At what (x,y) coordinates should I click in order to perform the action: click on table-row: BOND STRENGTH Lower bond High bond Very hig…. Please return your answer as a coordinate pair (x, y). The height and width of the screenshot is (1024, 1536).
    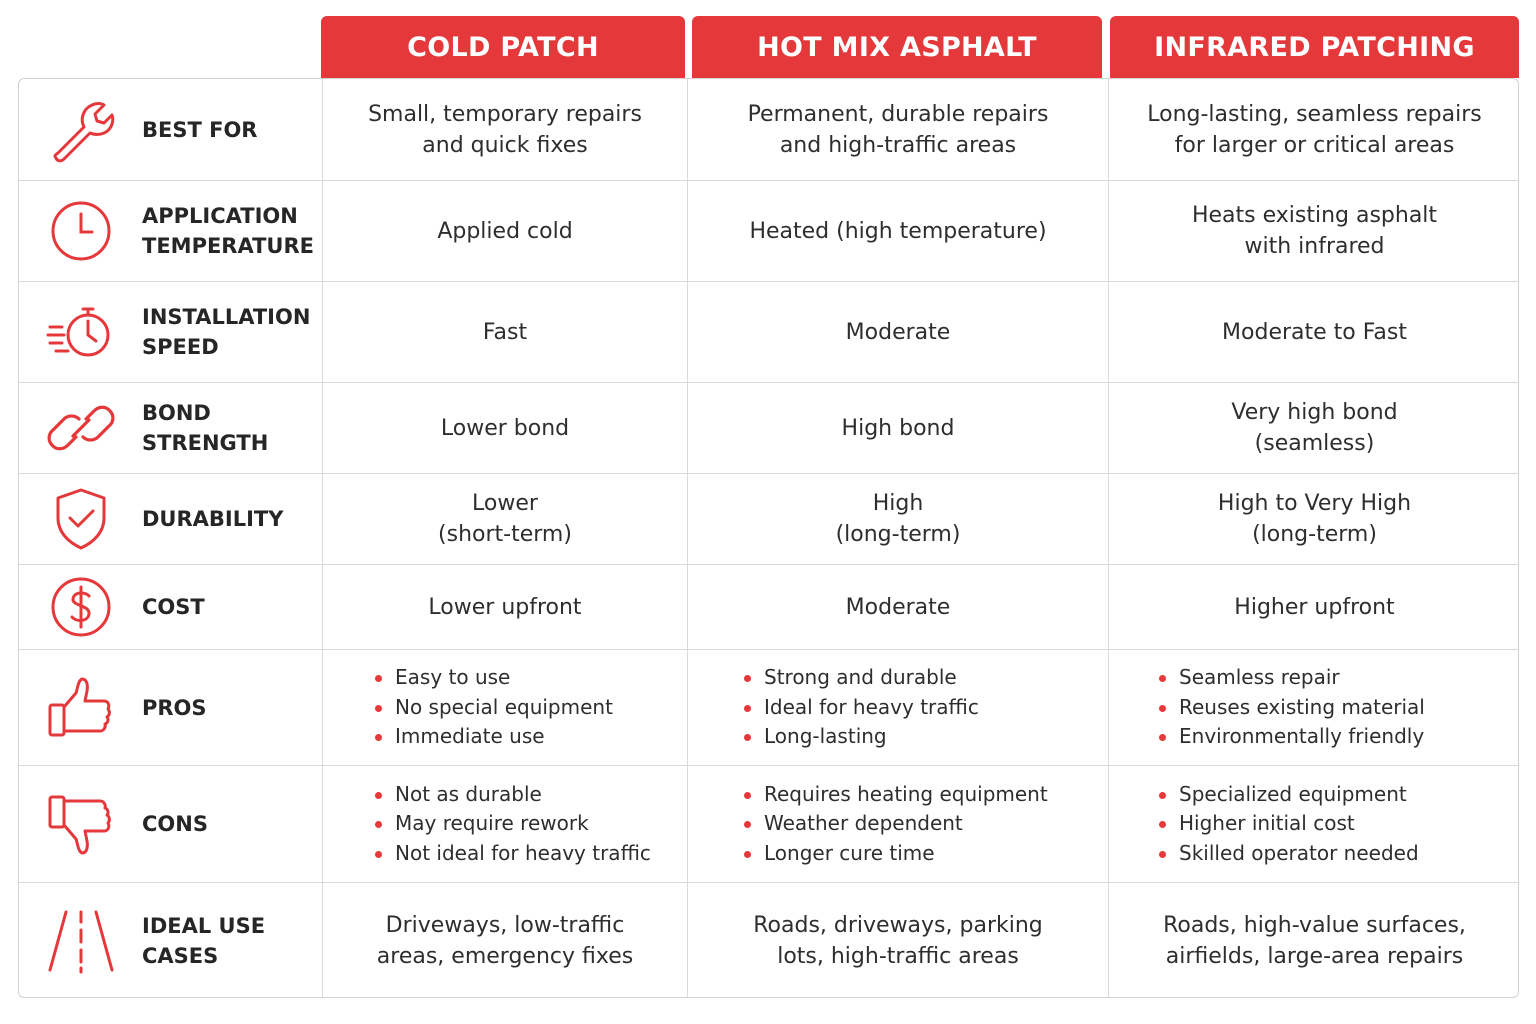
    Looking at the image, I should click on (768, 428).